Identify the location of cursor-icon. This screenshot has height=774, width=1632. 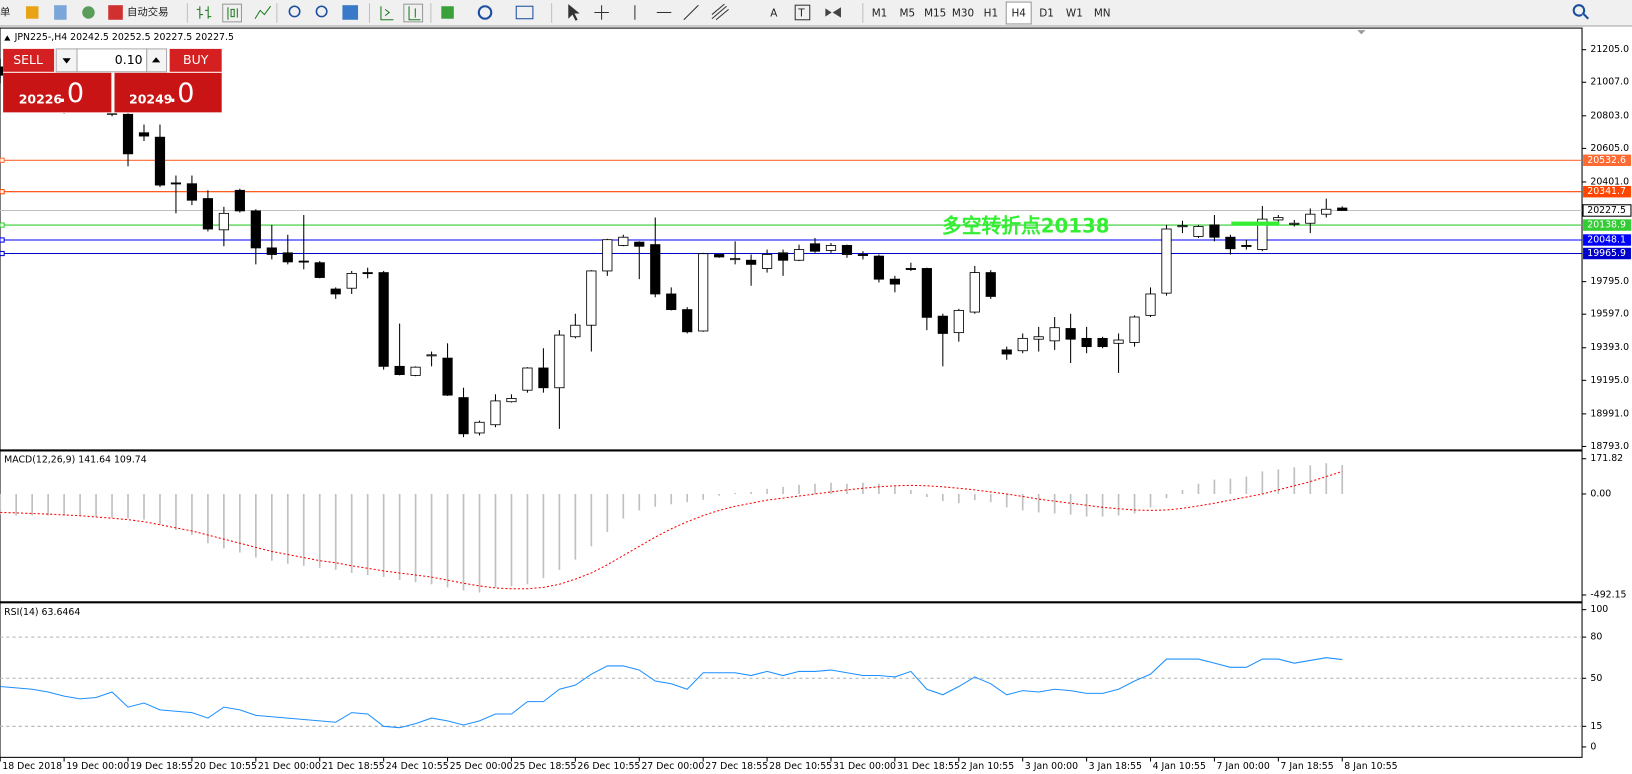
(574, 12).